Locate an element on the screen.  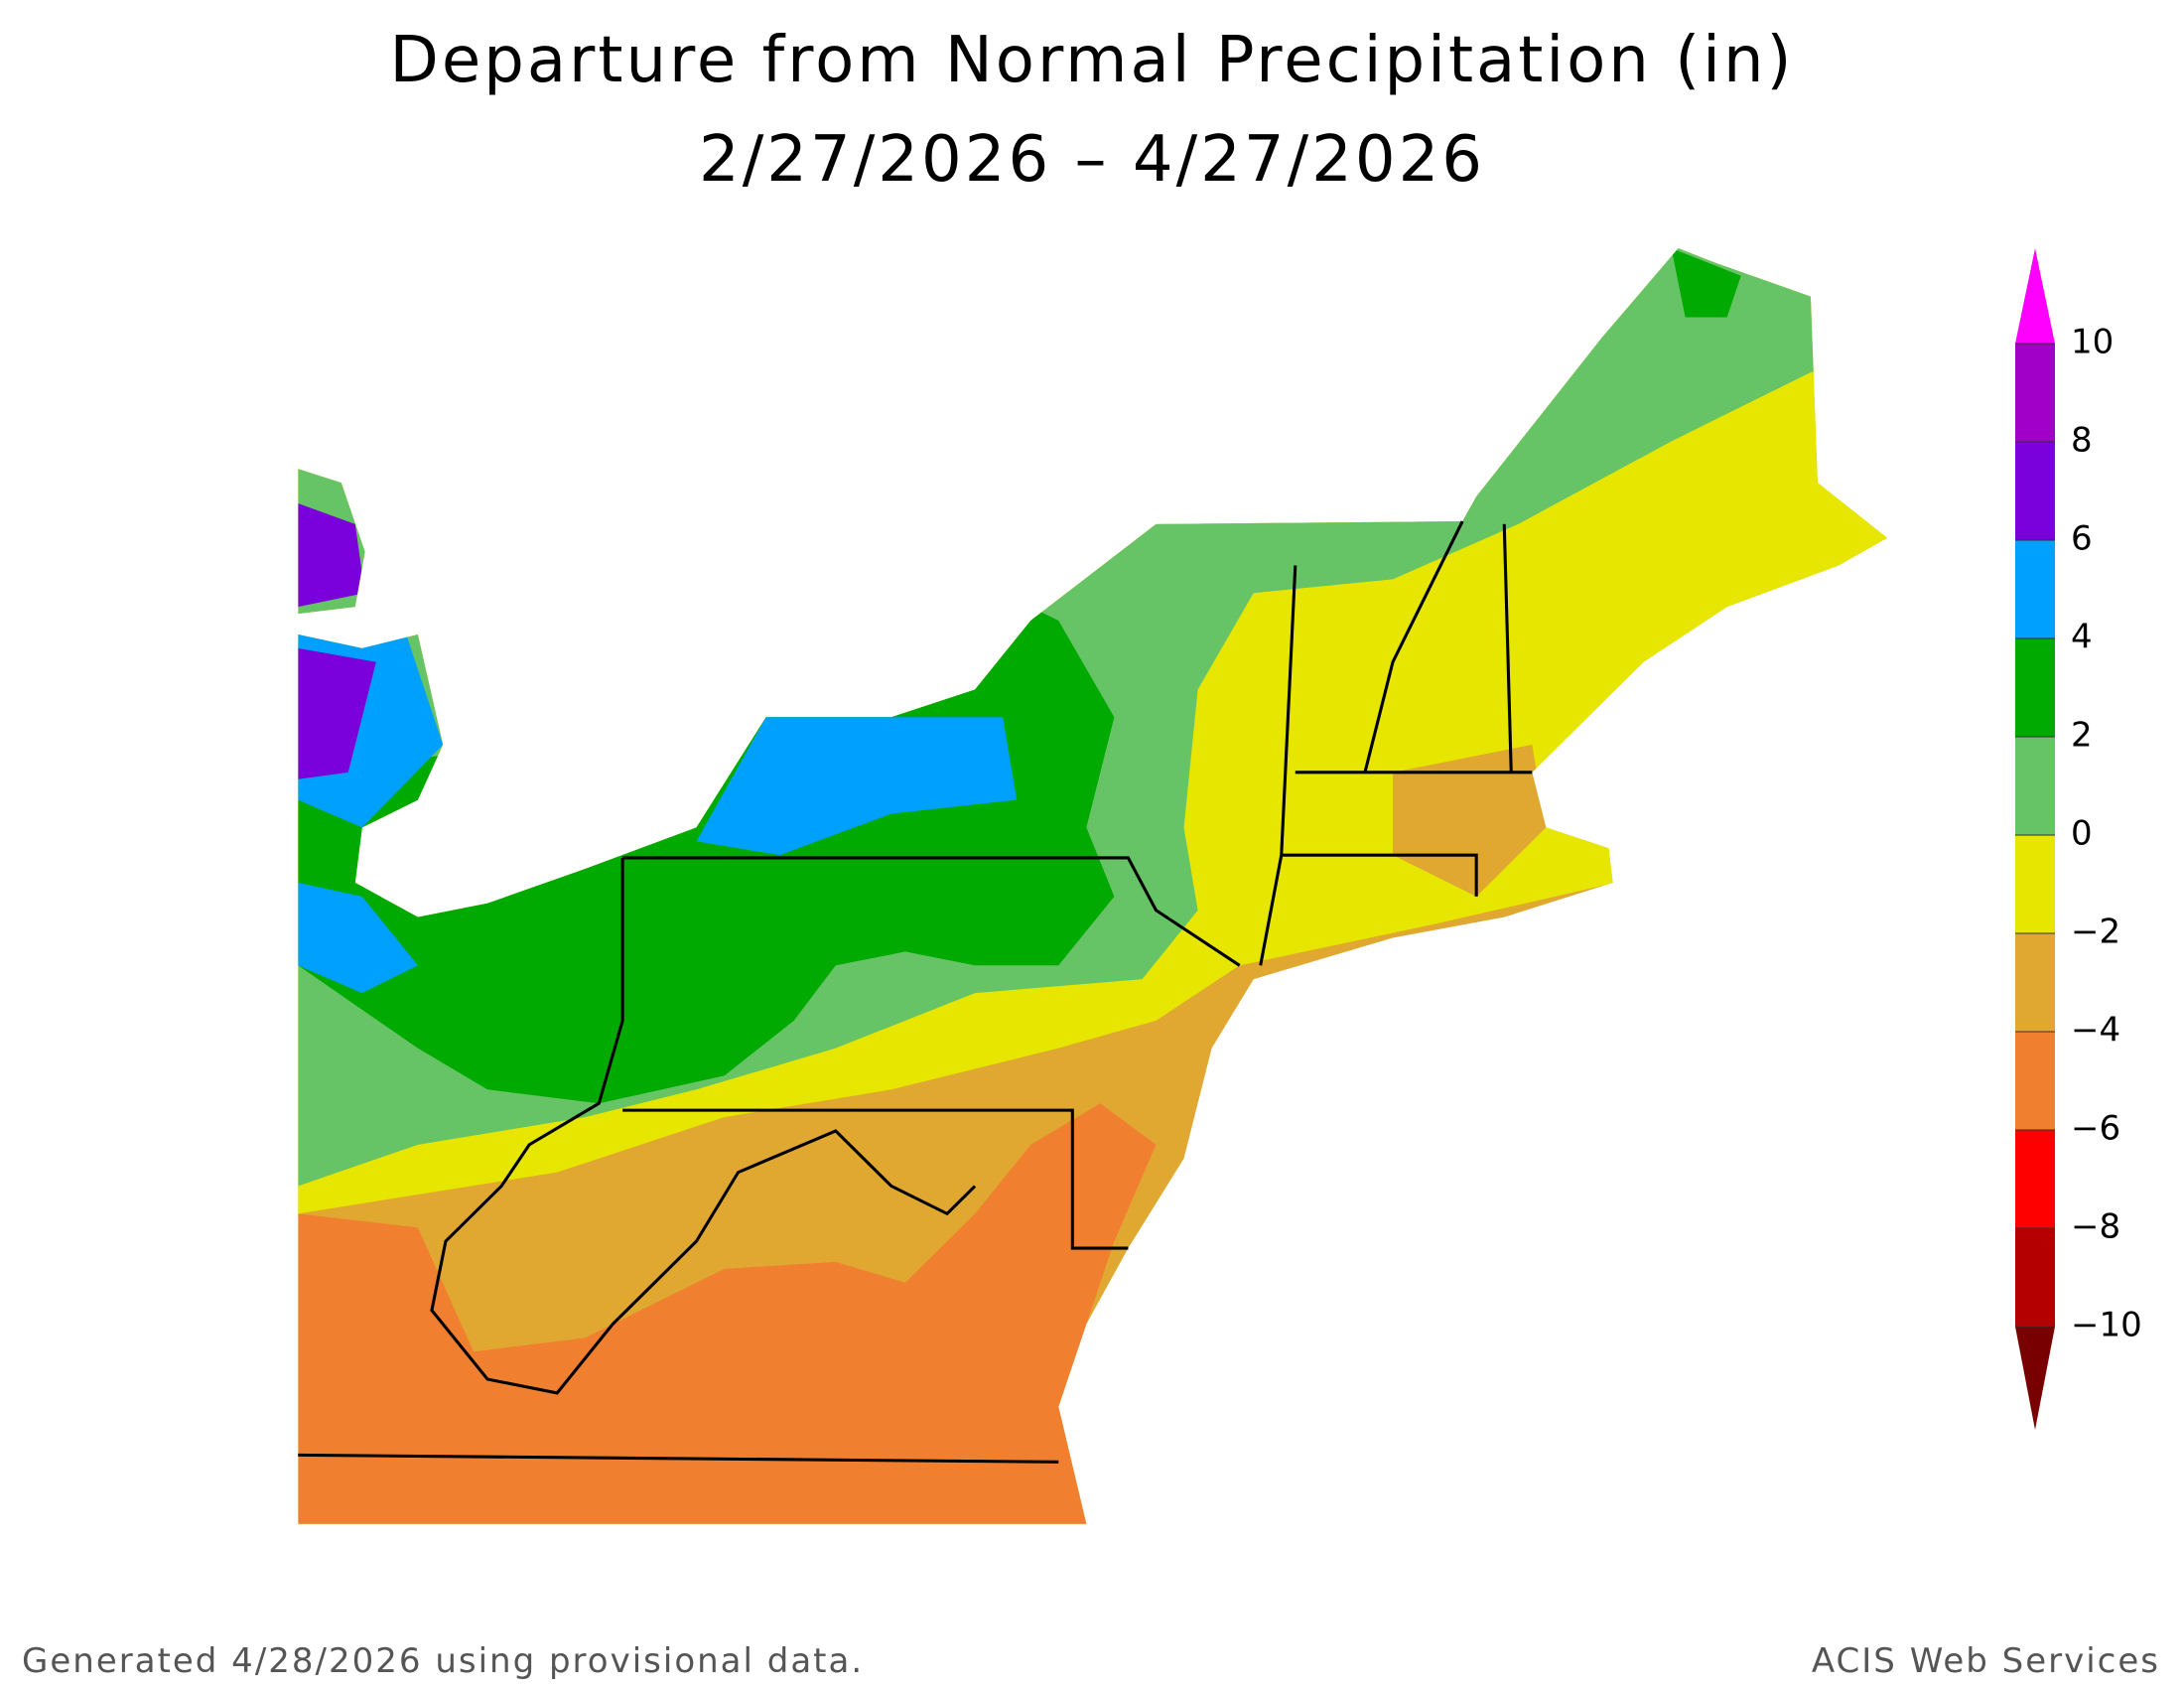
legend-tick-label: 6 is located at coordinates (2082, 539).